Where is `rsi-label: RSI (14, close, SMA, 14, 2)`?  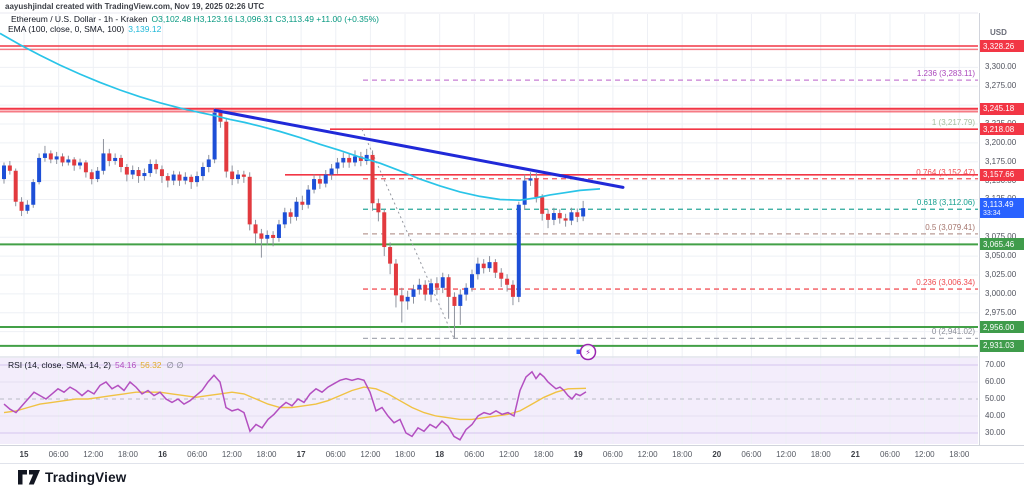
rsi-label: RSI (14, close, SMA, 14, 2) is located at coordinates (59, 365).